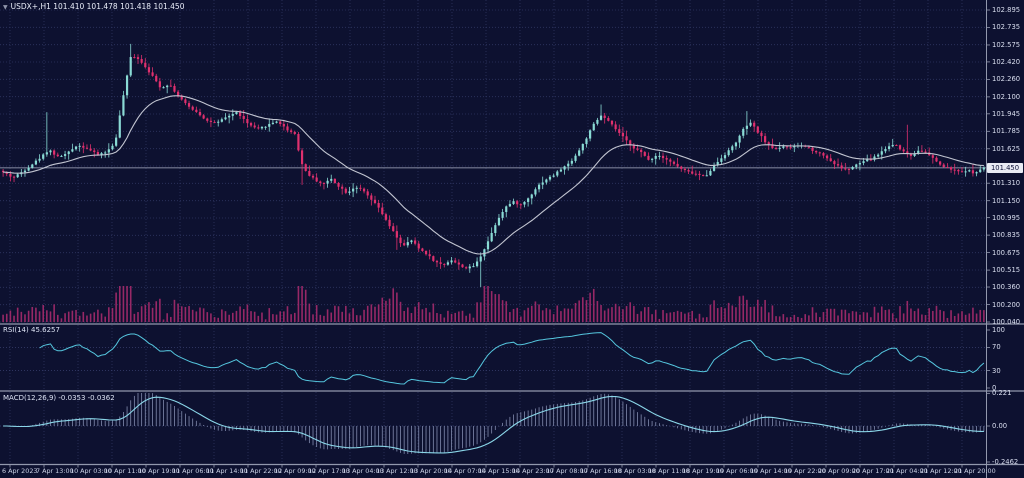  Describe the element at coordinates (512, 358) in the screenshot. I see `rsi-line` at that location.